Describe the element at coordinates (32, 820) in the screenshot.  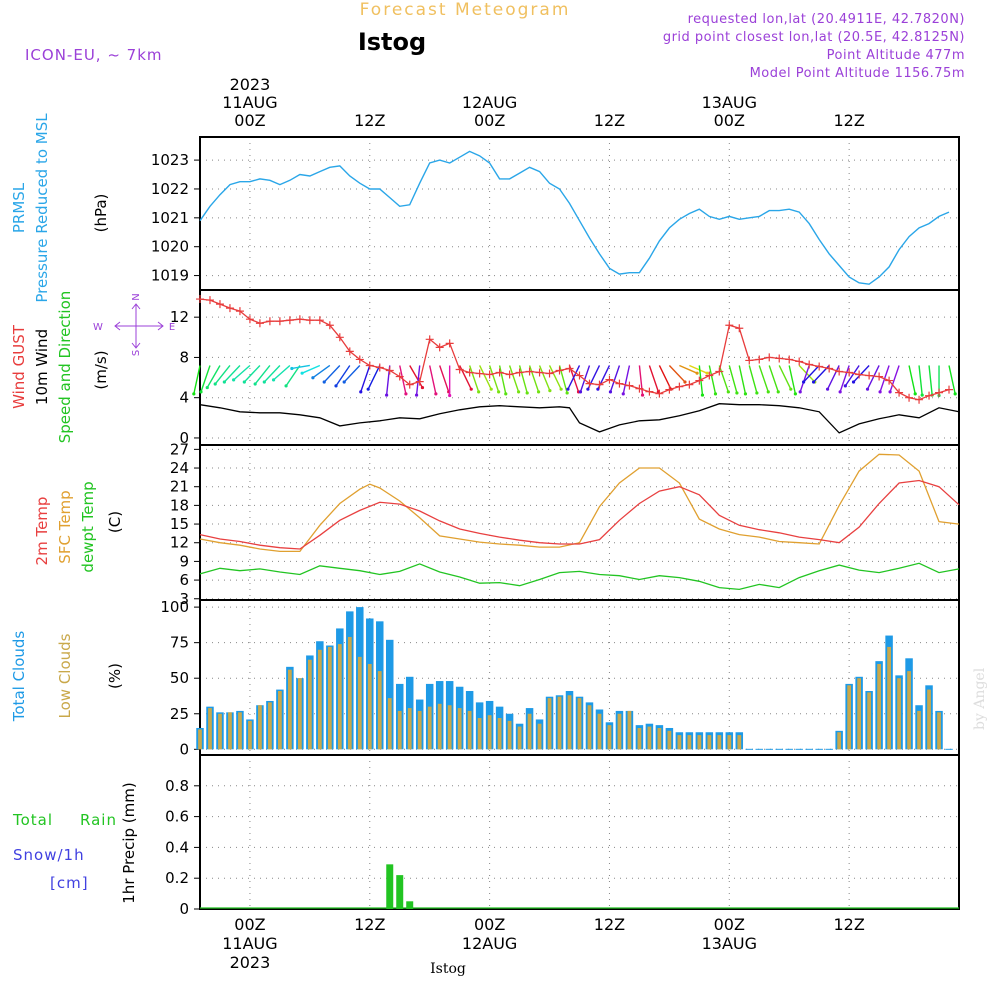
I see `total-label: Total` at that location.